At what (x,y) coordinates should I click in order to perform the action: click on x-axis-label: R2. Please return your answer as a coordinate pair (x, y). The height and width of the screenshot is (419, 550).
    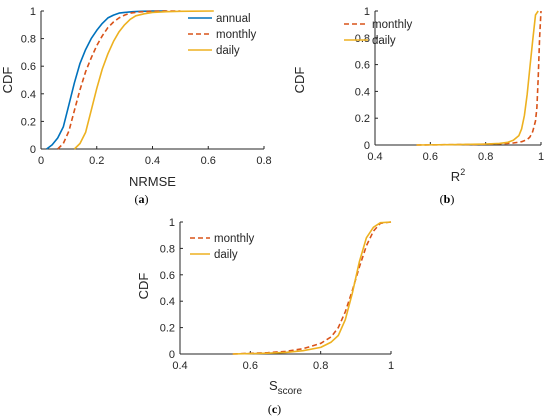
    Looking at the image, I should click on (458, 175).